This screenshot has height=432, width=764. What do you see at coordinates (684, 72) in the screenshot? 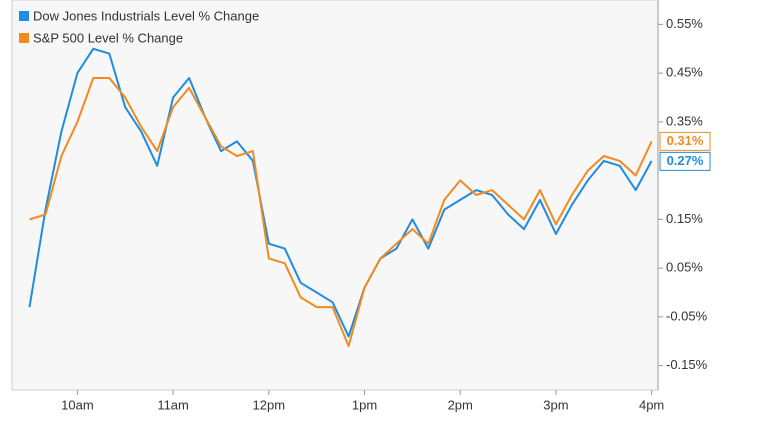
I see `y-tick-label: 0.45%` at bounding box center [684, 72].